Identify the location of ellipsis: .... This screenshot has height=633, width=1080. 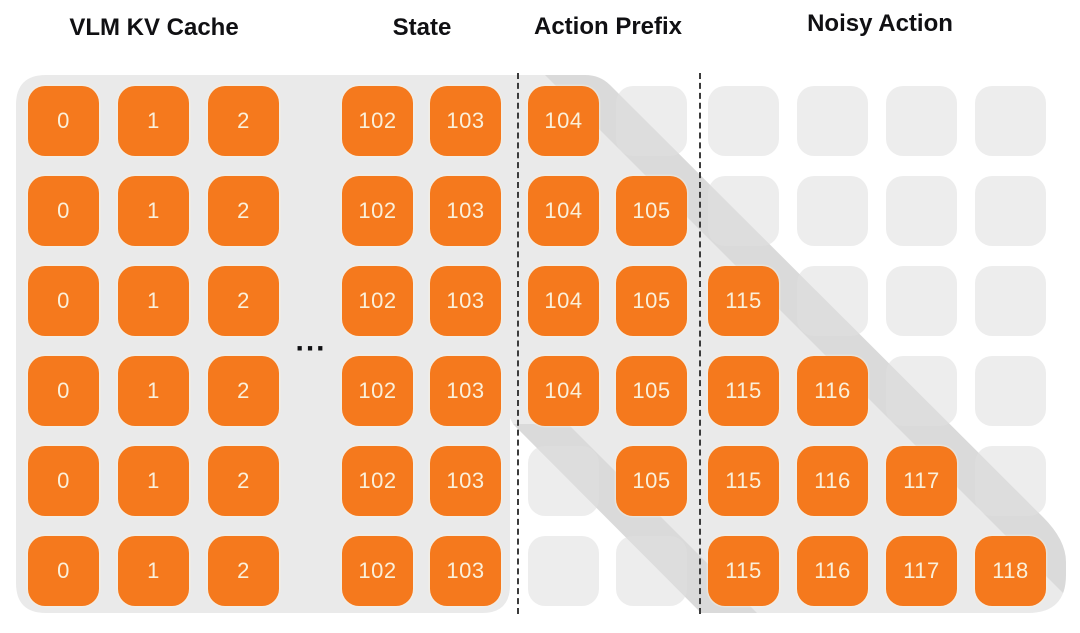
(311, 341).